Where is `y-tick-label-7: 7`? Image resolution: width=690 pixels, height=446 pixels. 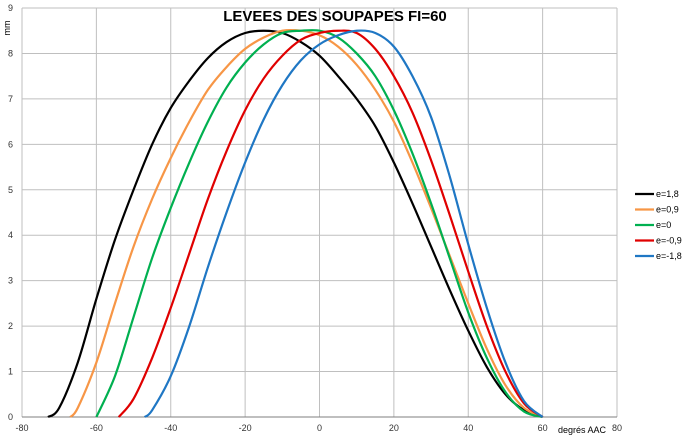
y-tick-label-7: 7 is located at coordinates (10, 99).